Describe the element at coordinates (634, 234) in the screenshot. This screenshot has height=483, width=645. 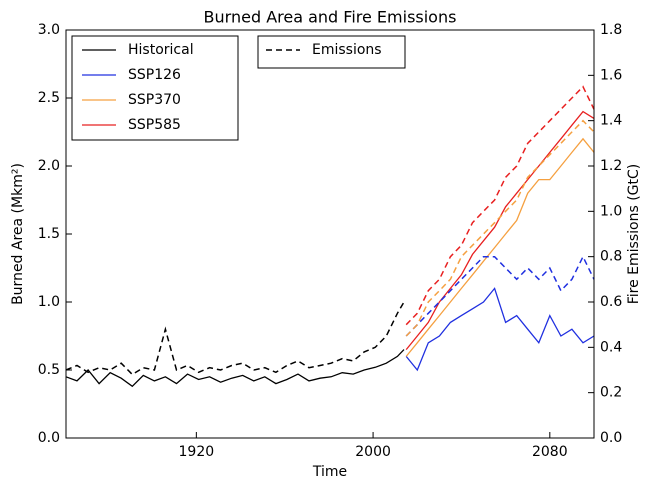
I see `y2-axis-label: Fire Emissions (GtC)` at that location.